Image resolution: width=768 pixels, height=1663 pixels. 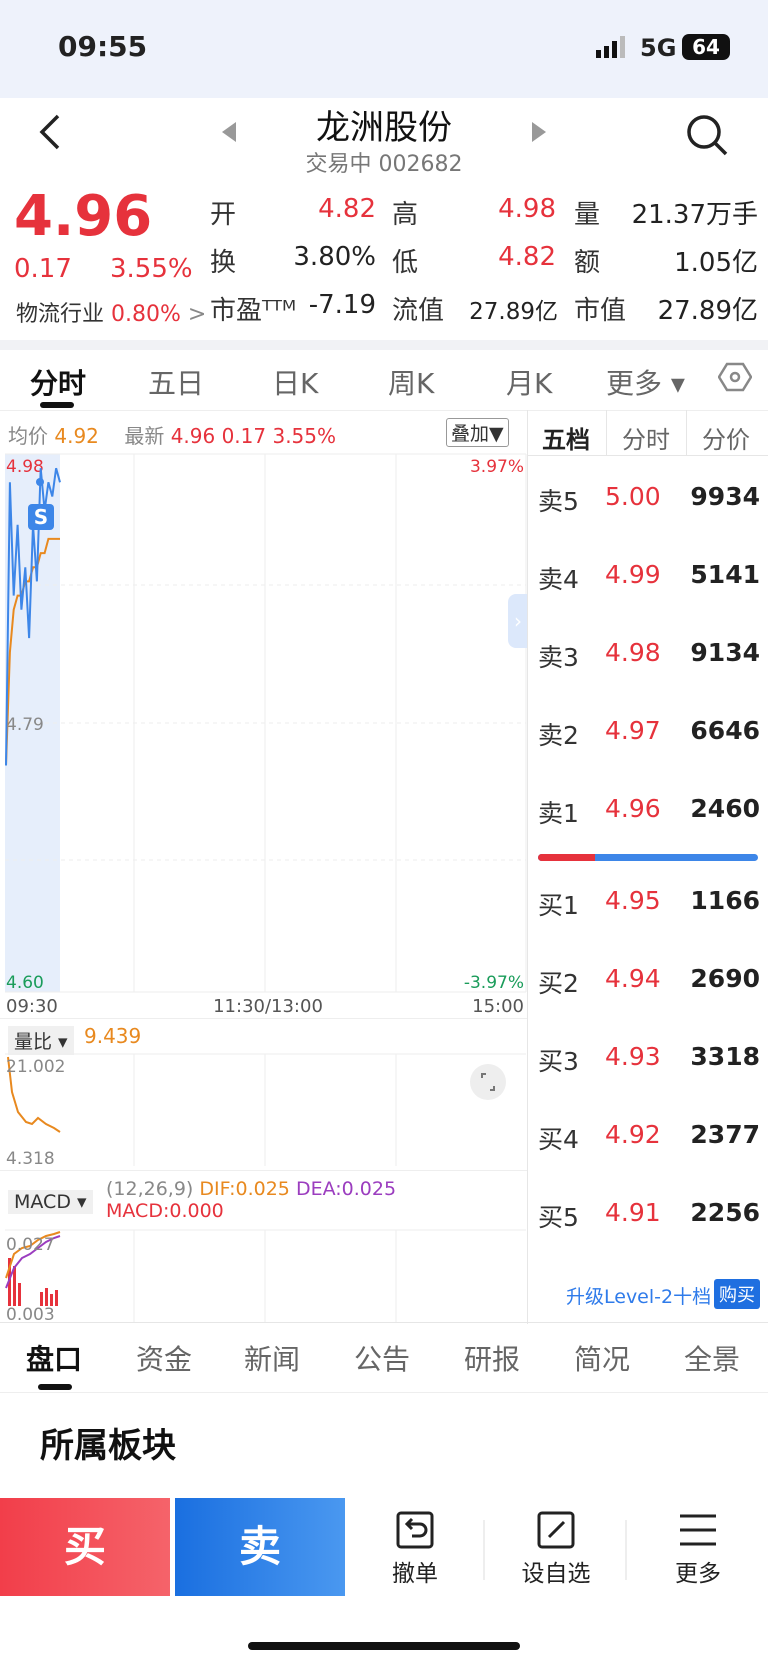 I want to click on sell-button: 卖, so click(x=260, y=1547).